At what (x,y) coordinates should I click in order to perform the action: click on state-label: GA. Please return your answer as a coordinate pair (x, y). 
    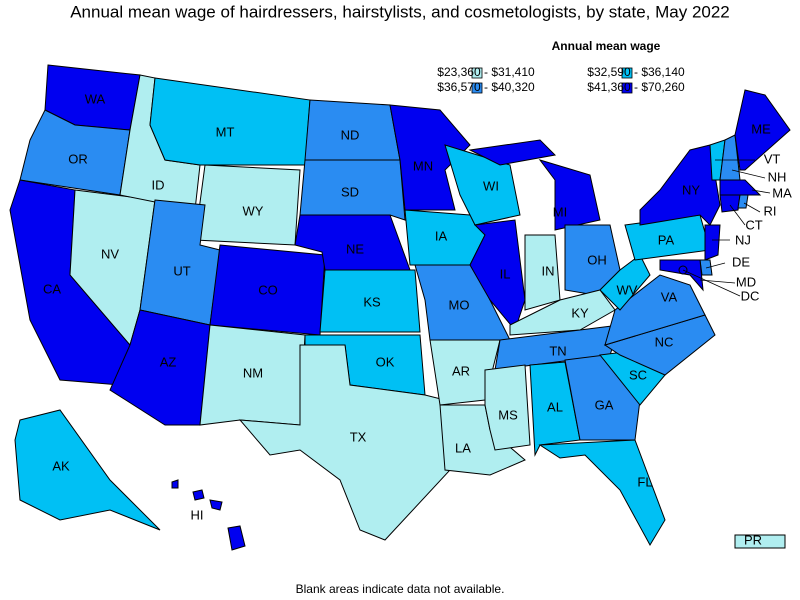
    Looking at the image, I should click on (604, 404).